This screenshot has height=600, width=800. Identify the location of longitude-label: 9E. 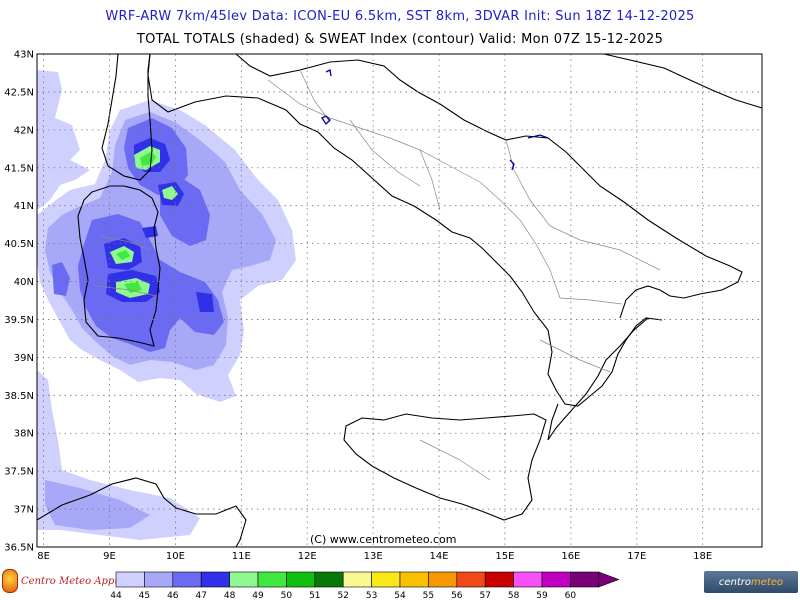
(109, 556).